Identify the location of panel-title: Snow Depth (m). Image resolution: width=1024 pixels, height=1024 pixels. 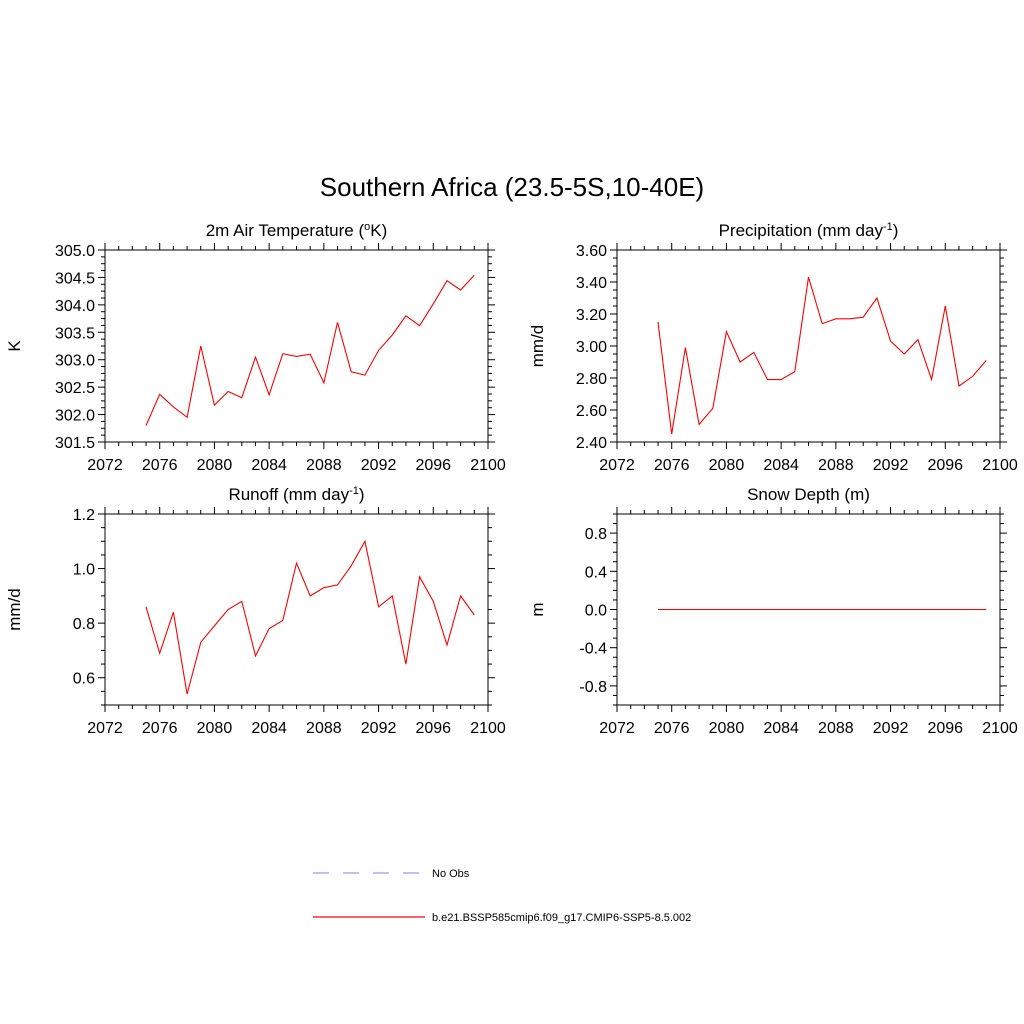
(808, 494).